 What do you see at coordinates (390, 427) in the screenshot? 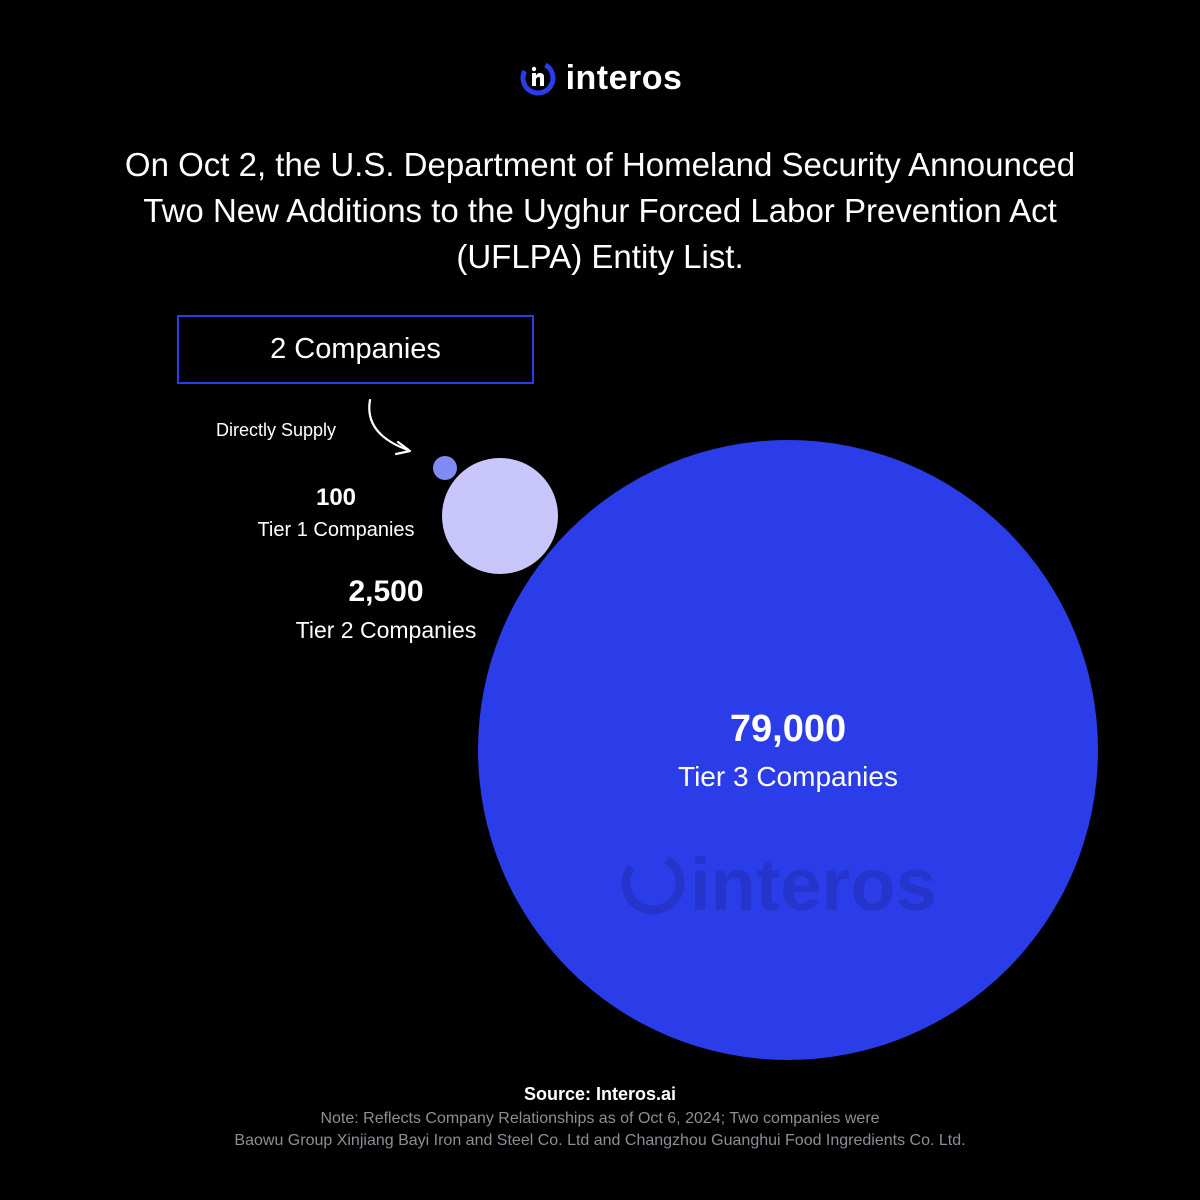
I see `curved-arrow-icon` at bounding box center [390, 427].